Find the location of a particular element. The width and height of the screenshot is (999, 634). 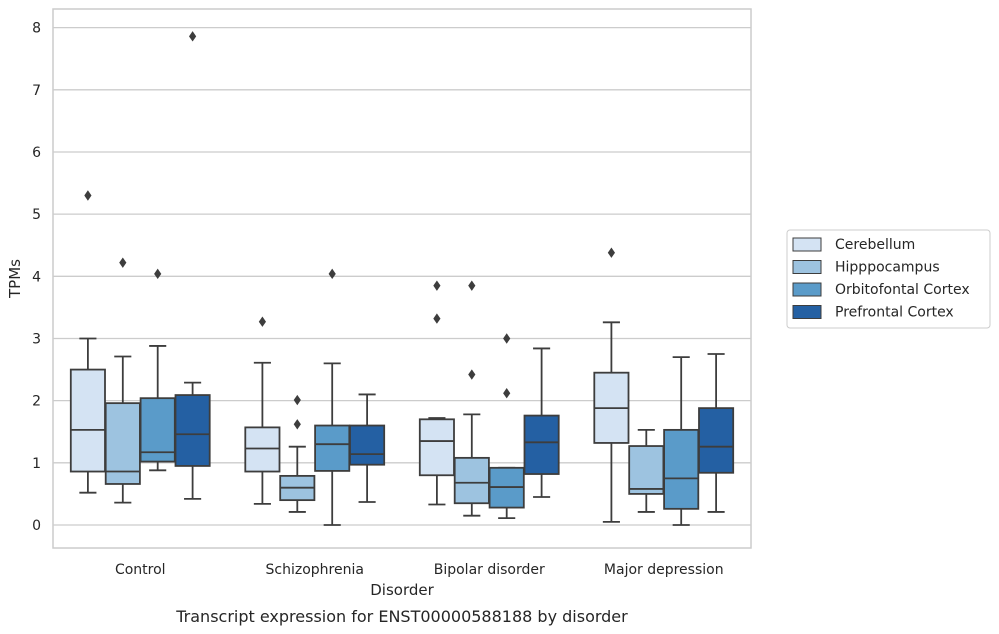

box-bipolar-disorder-cerebellum is located at coordinates (436, 393).